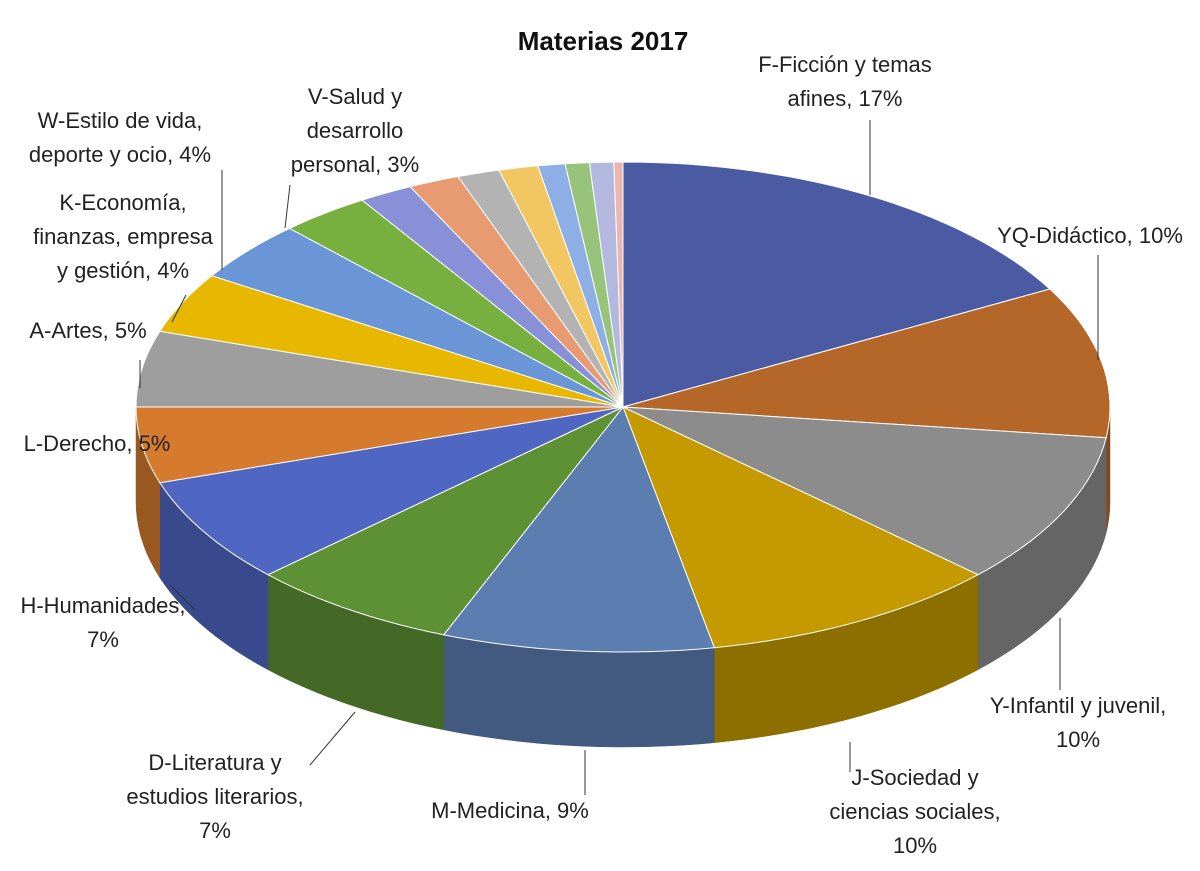  What do you see at coordinates (379, 445) in the screenshot?
I see `slice-l` at bounding box center [379, 445].